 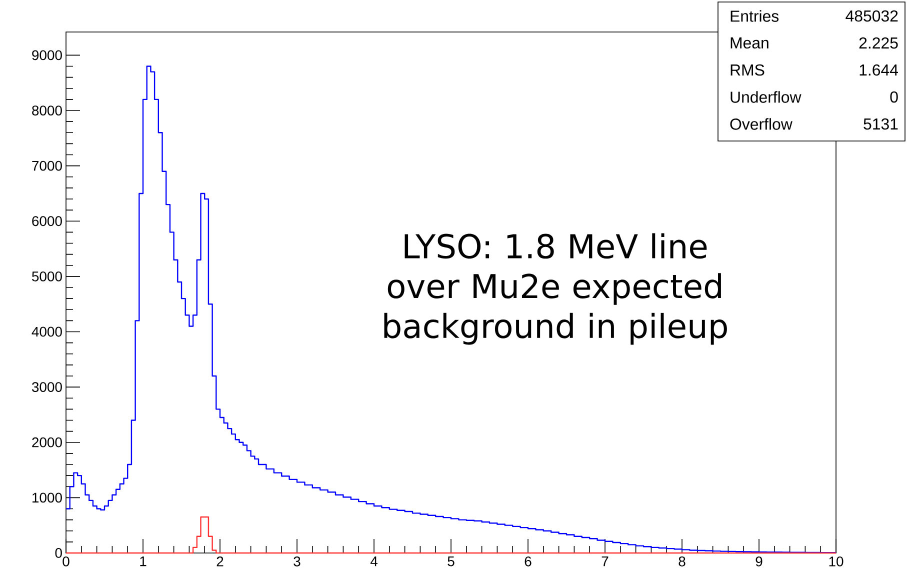 What do you see at coordinates (555, 289) in the screenshot?
I see `annotation: LYSO: 1.8 MeV line over Mu2e expected background in pileup` at bounding box center [555, 289].